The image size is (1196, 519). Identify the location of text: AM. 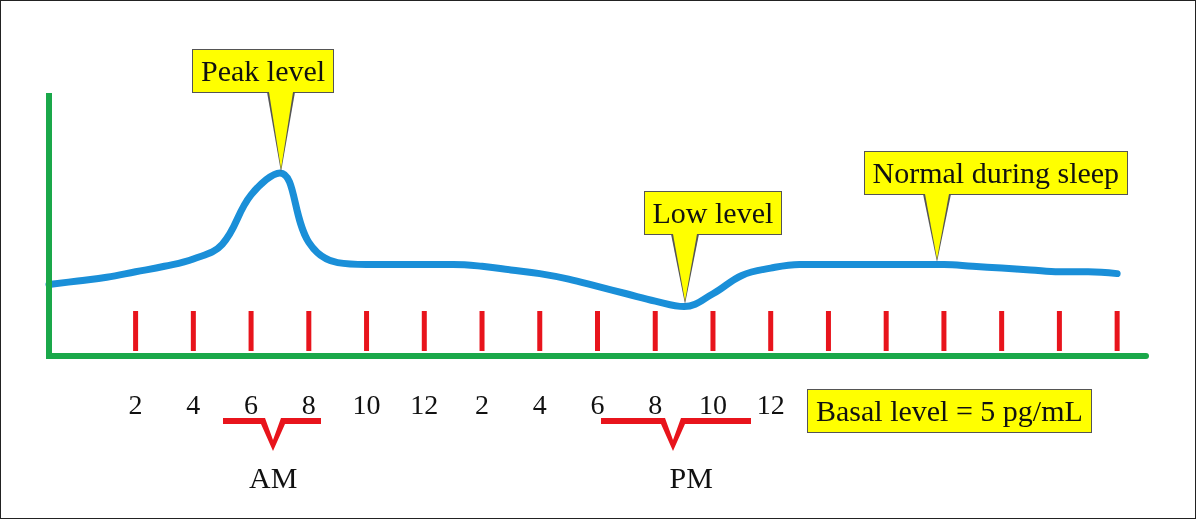
(273, 478).